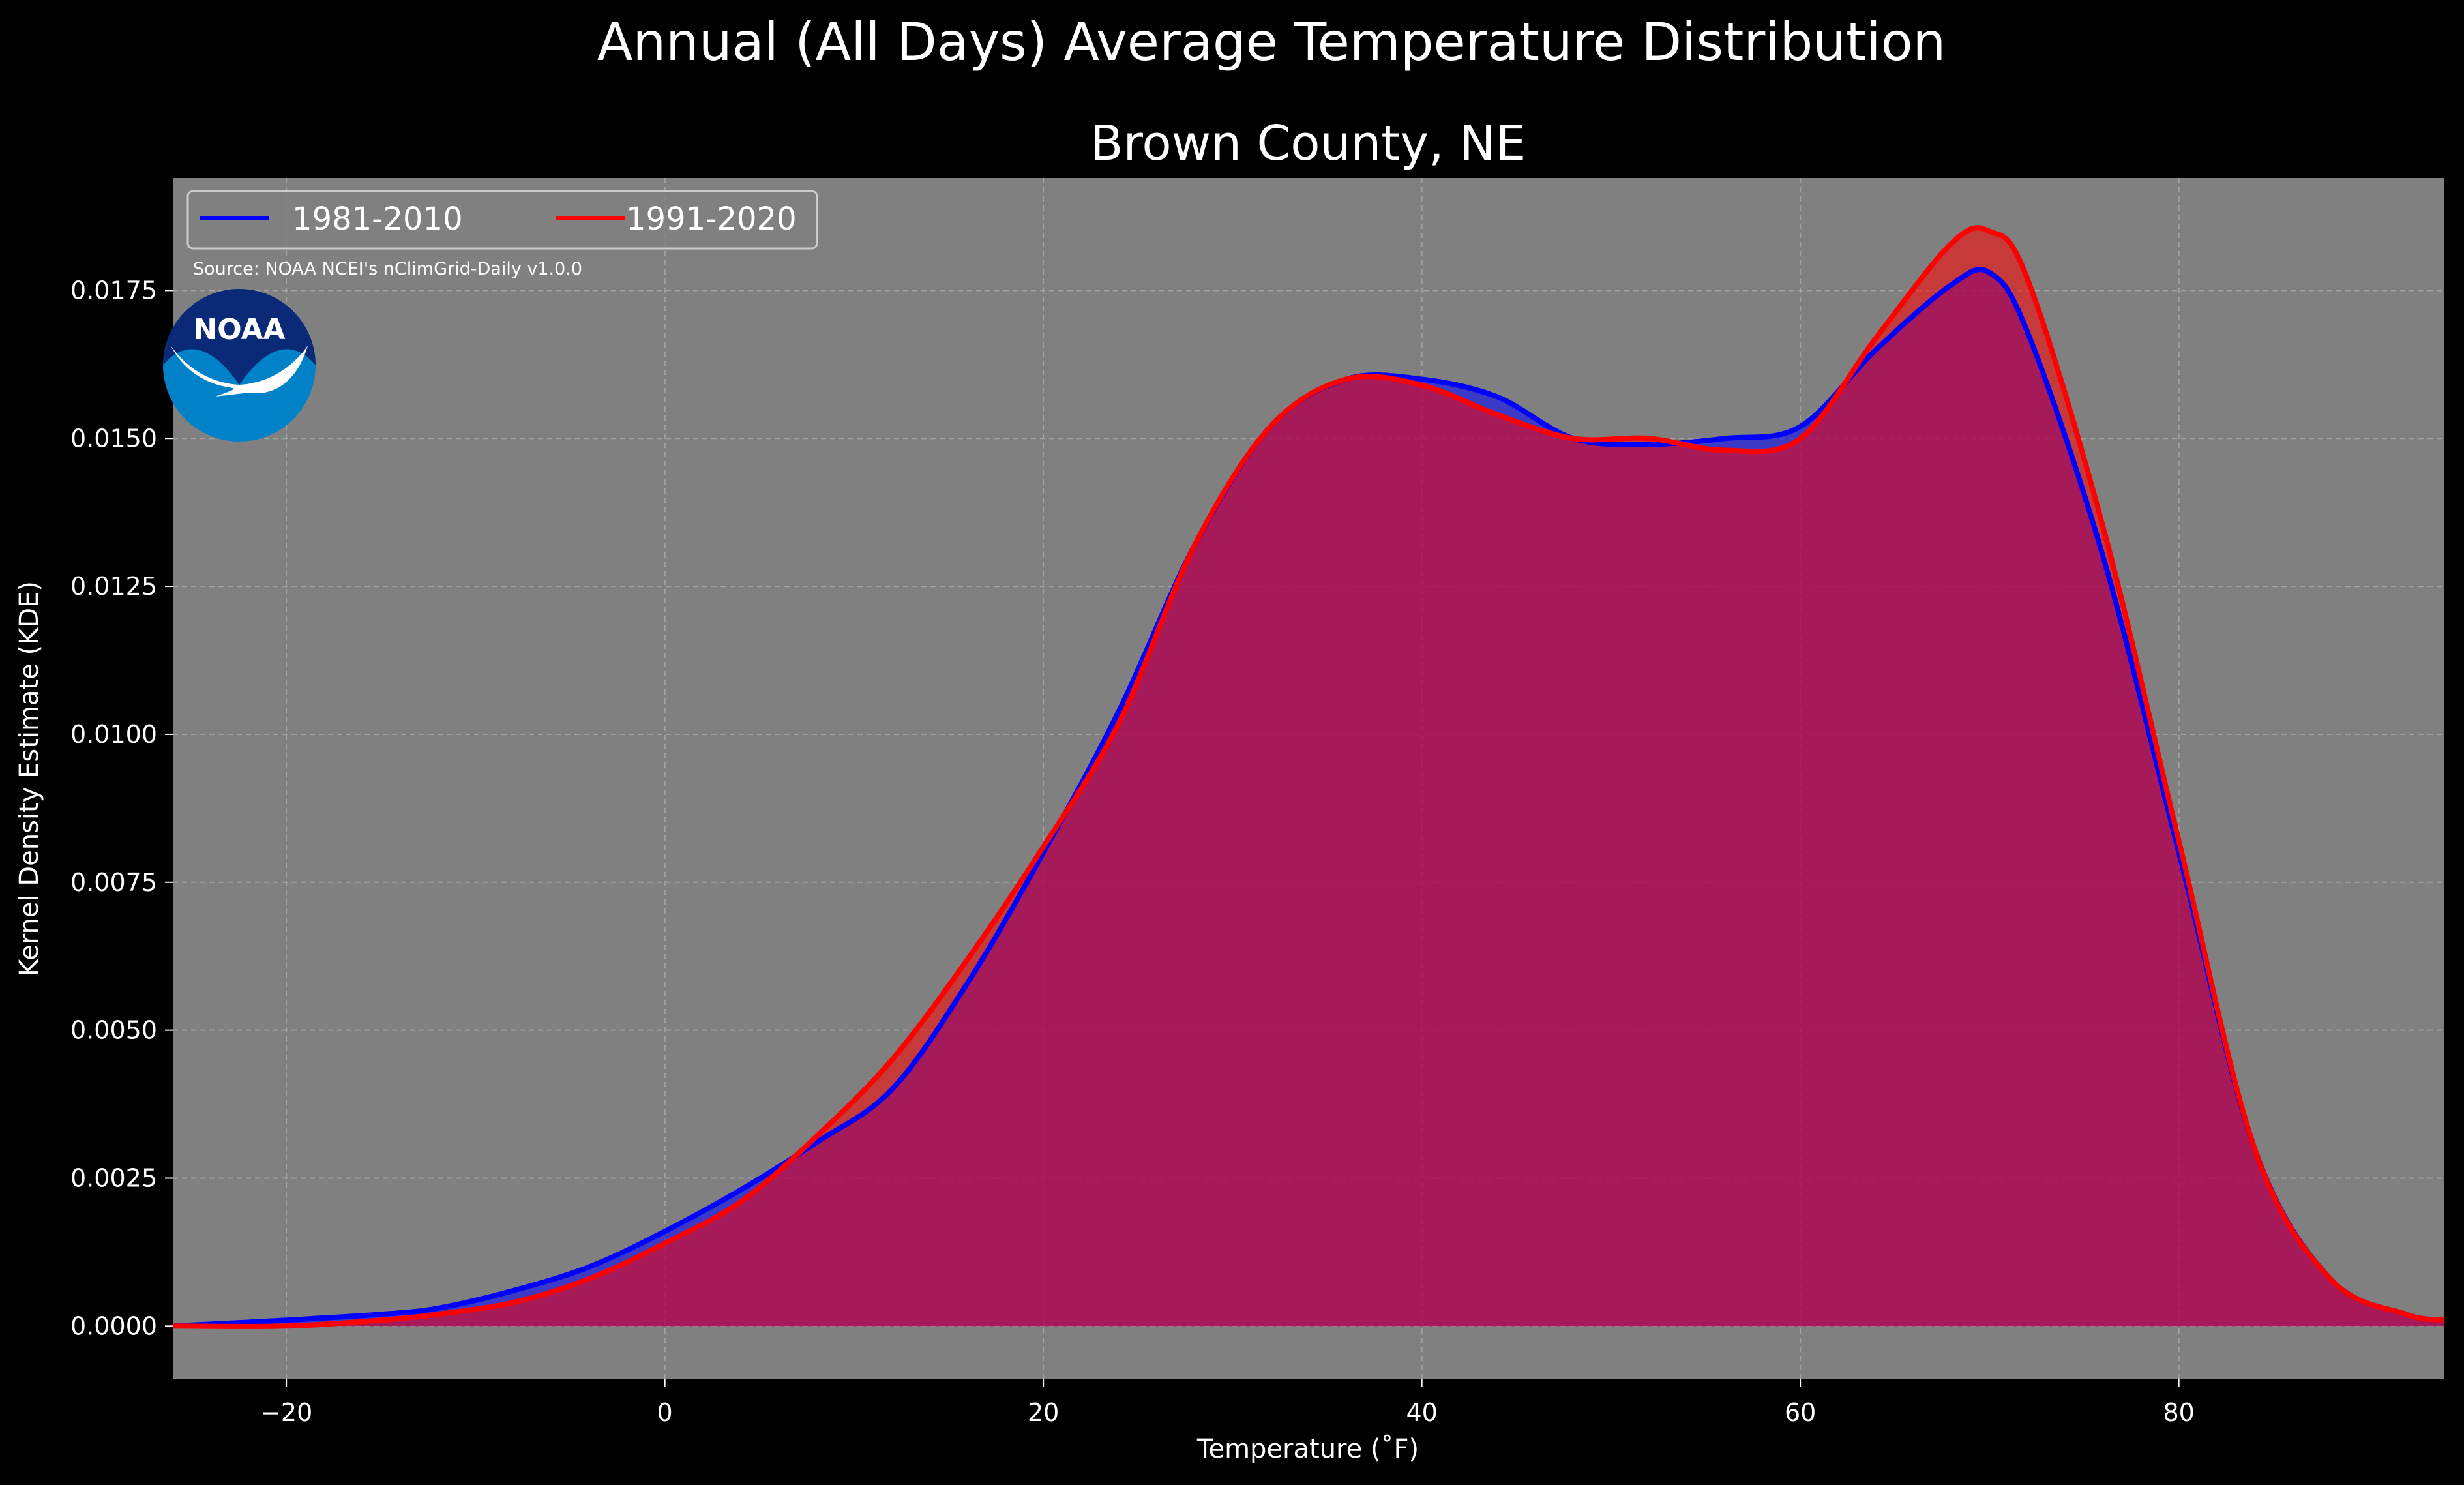  I want to click on y-tick-label: 0.0025, so click(113, 1178).